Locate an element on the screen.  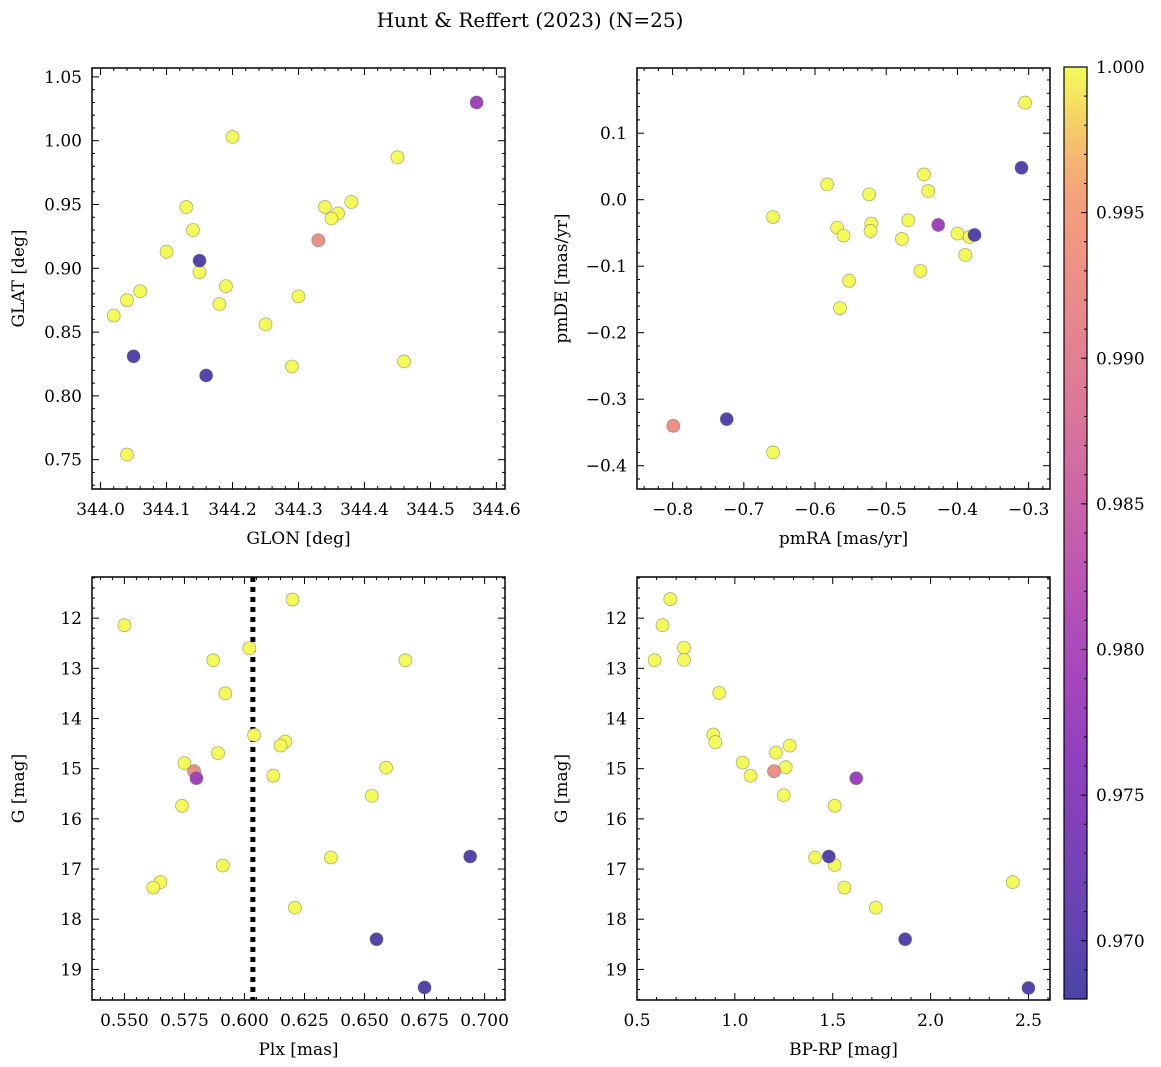
y-tick-label: 0.1 is located at coordinates (613, 134).